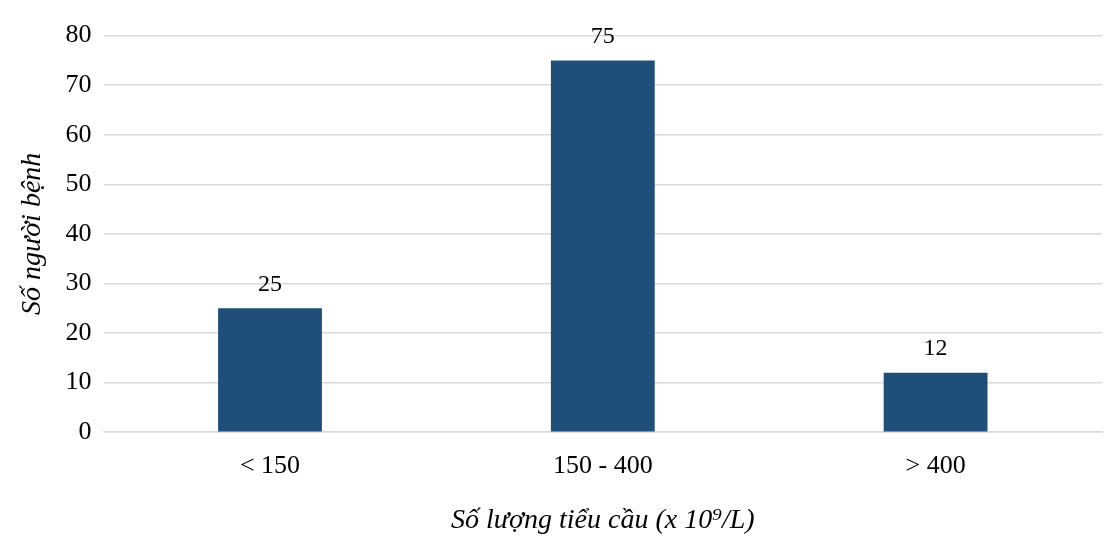  What do you see at coordinates (602, 464) in the screenshot?
I see `x-tick-label: 150 - 400` at bounding box center [602, 464].